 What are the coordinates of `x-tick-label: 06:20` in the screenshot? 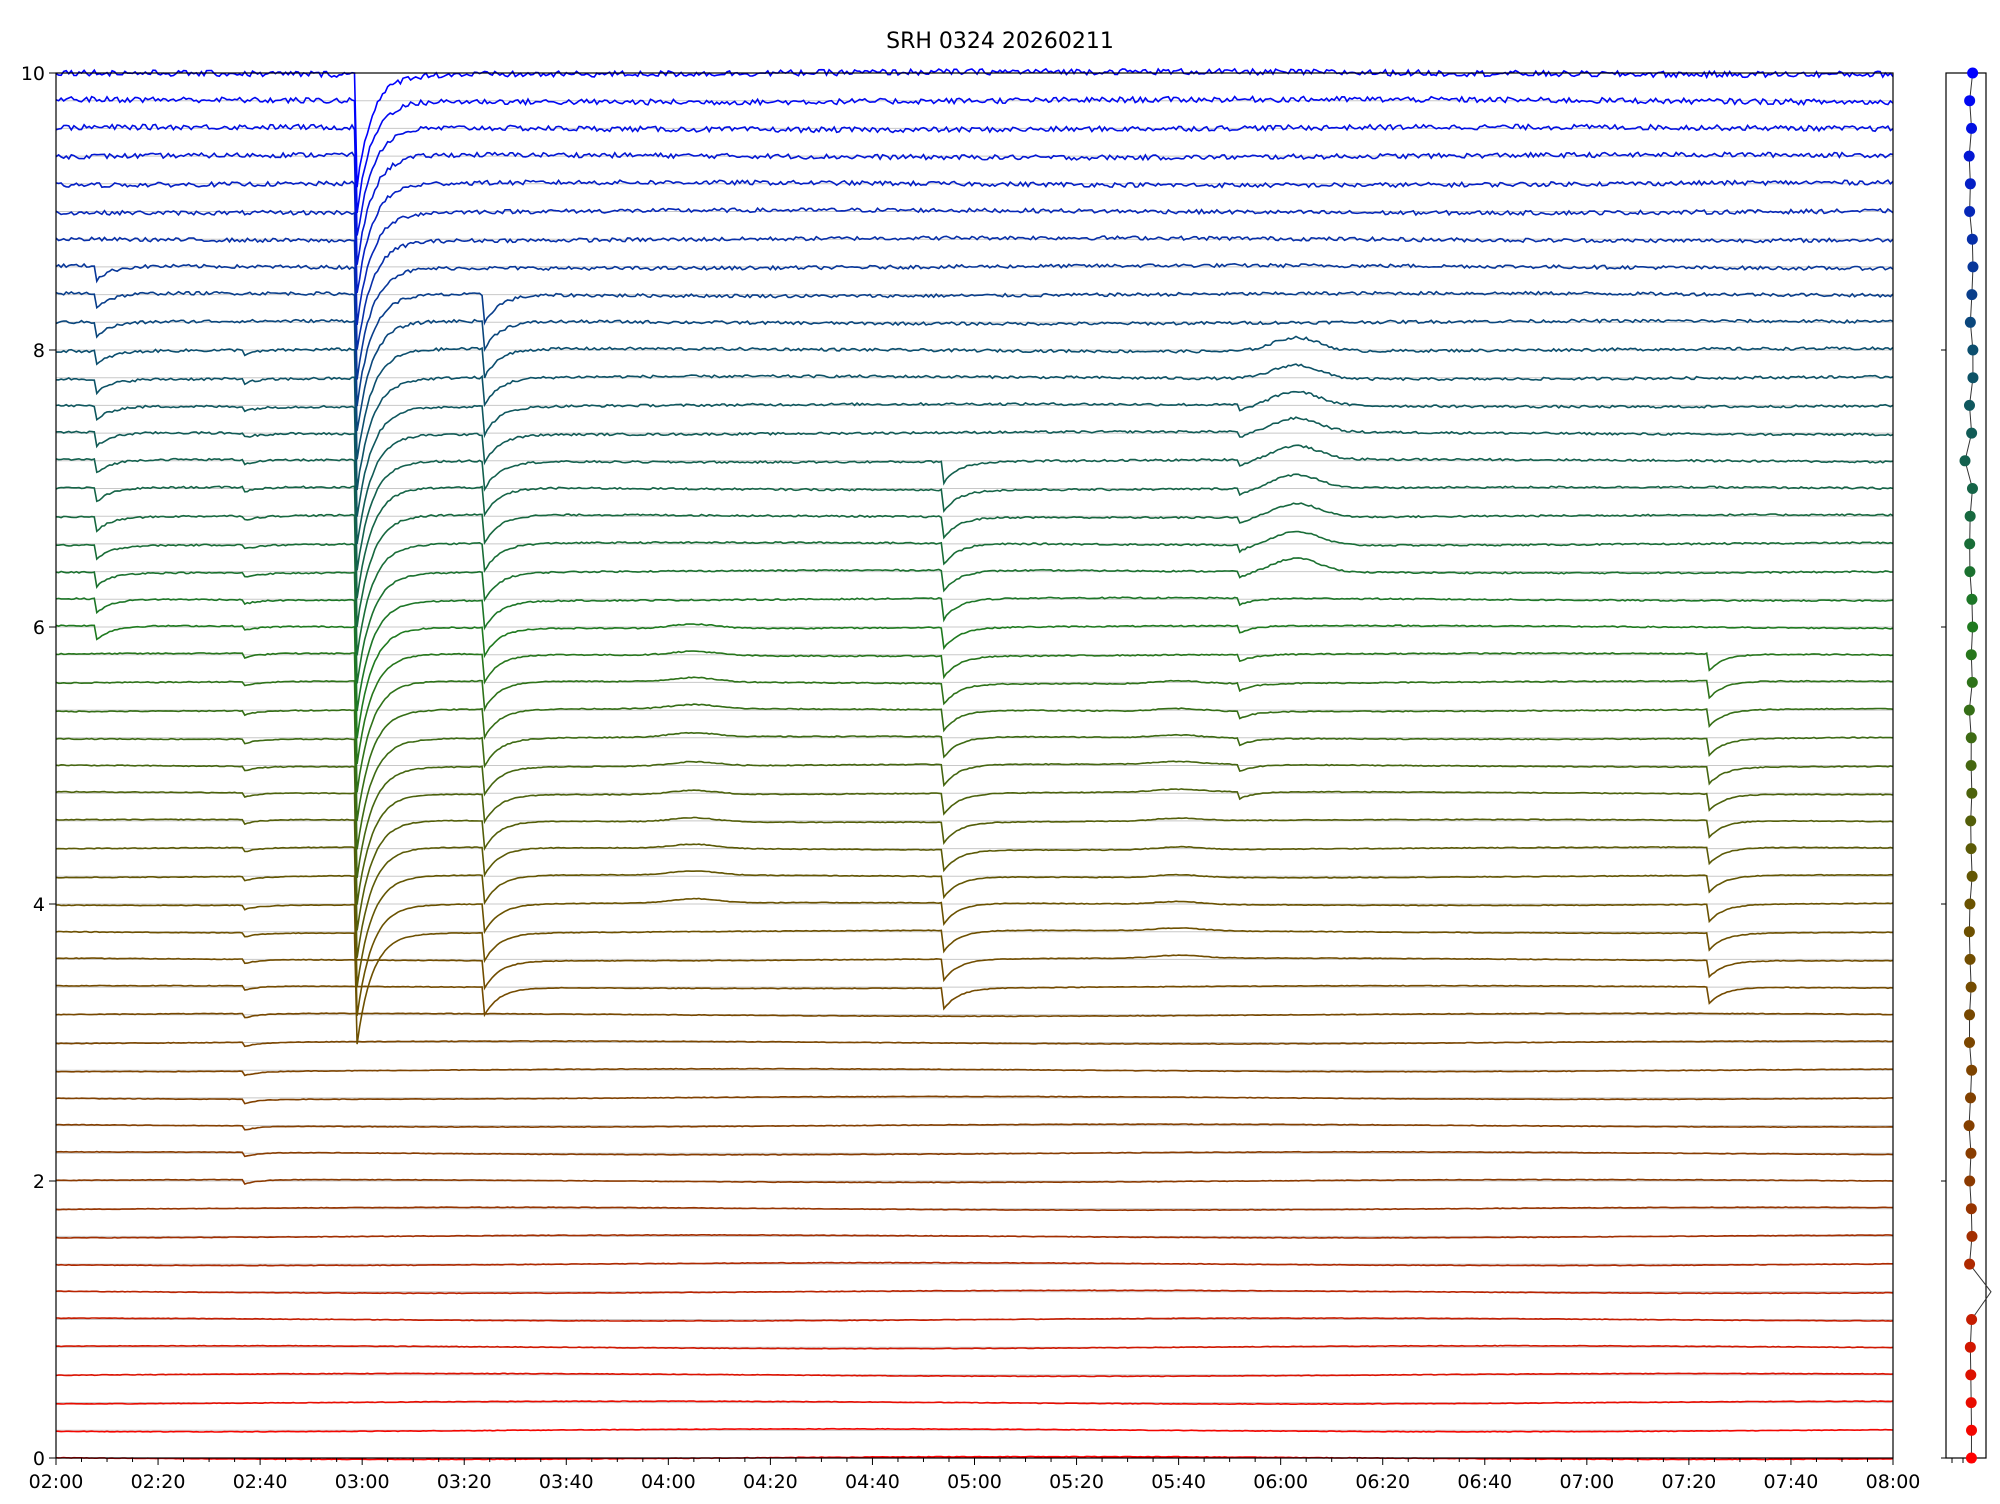 It's located at (1382, 1482).